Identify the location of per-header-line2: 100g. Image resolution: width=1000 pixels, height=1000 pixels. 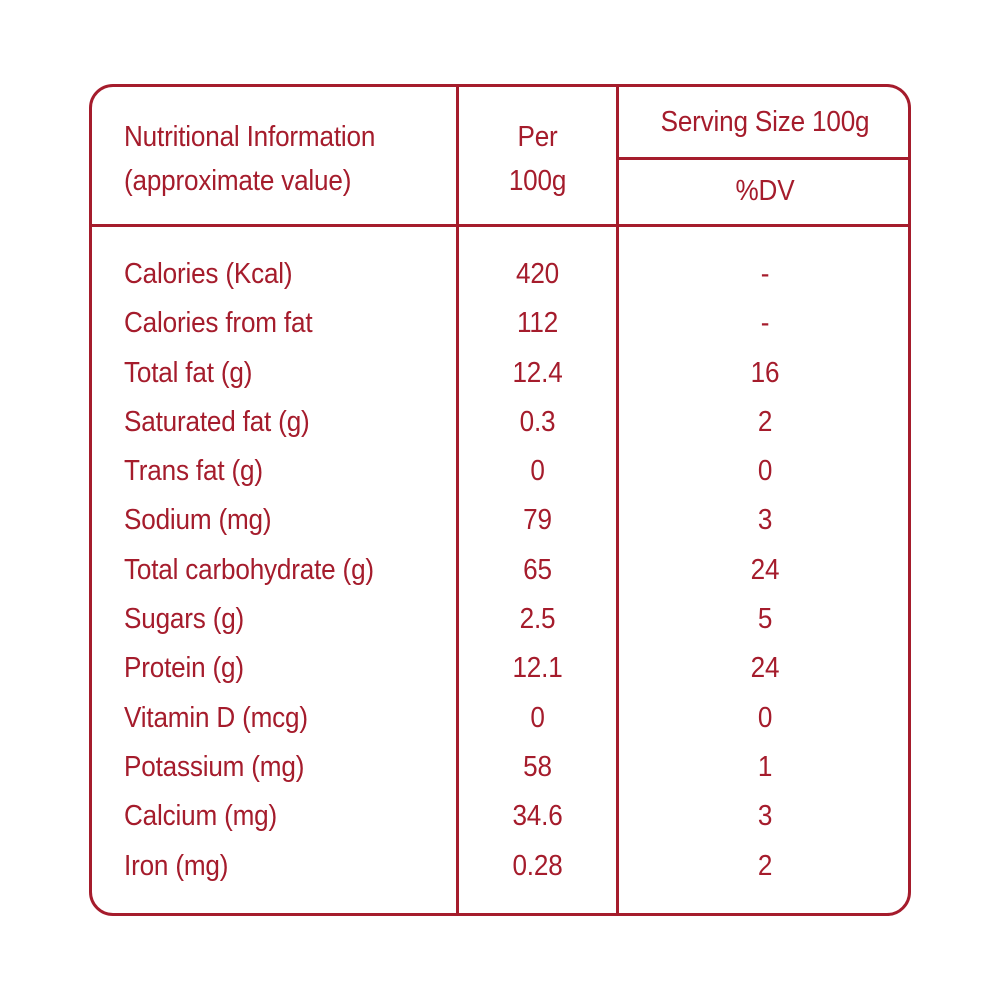
(537, 181).